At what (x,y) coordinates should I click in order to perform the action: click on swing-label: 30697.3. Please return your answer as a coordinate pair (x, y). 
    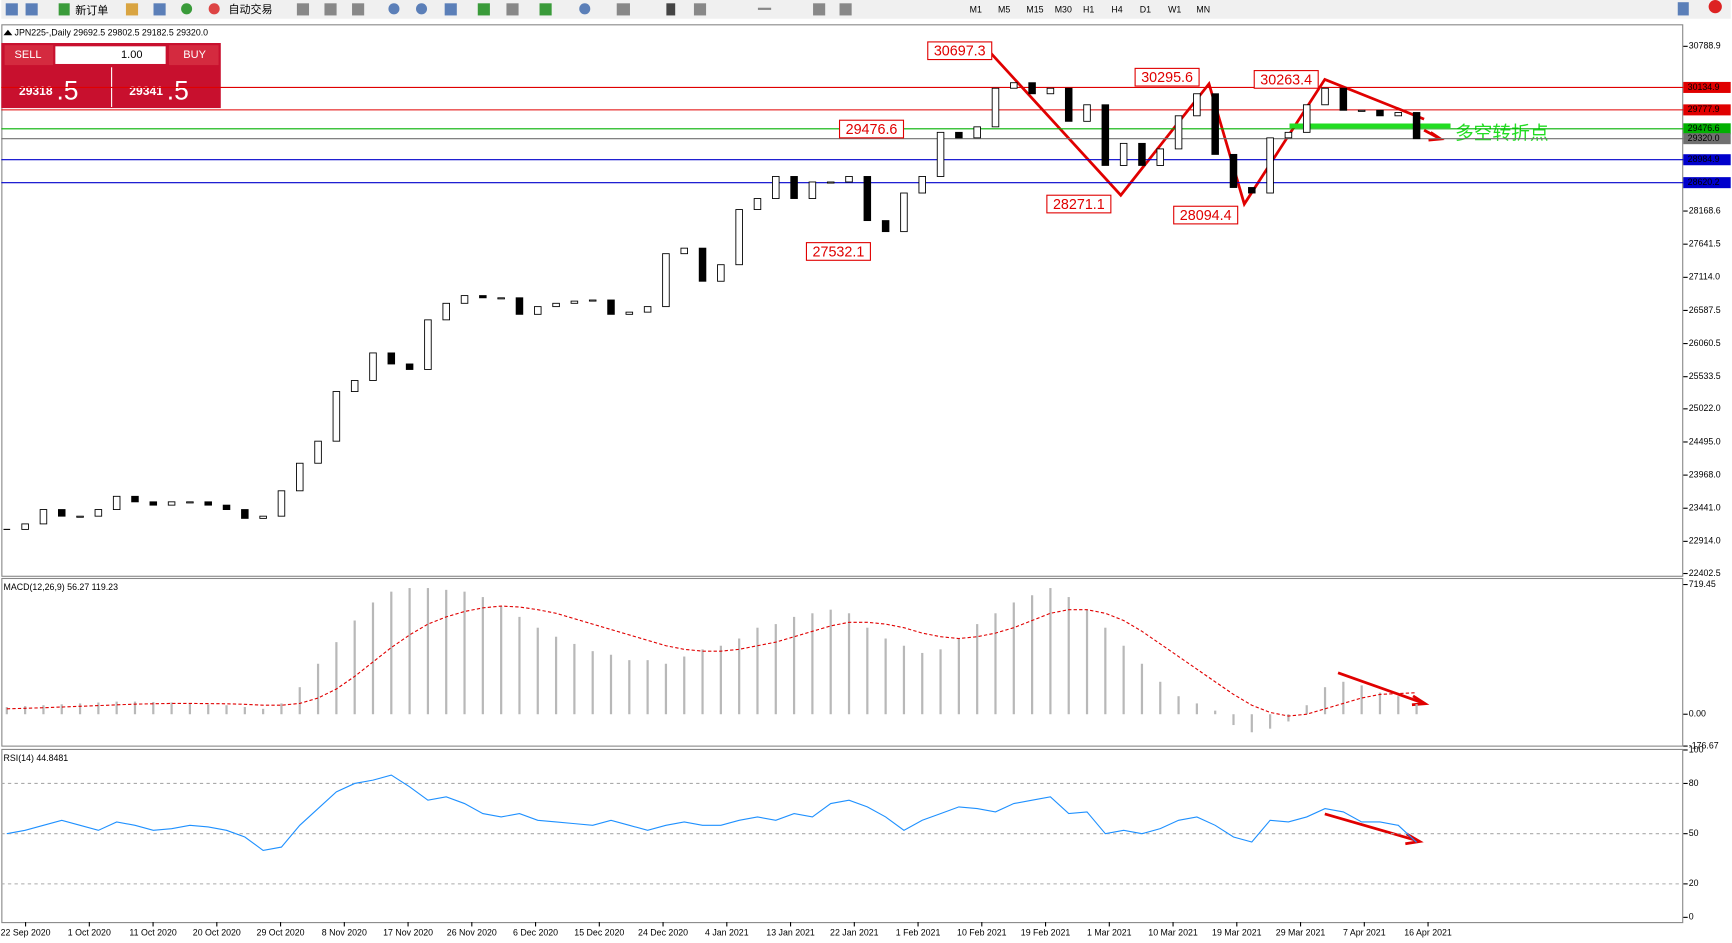
    Looking at the image, I should click on (960, 52).